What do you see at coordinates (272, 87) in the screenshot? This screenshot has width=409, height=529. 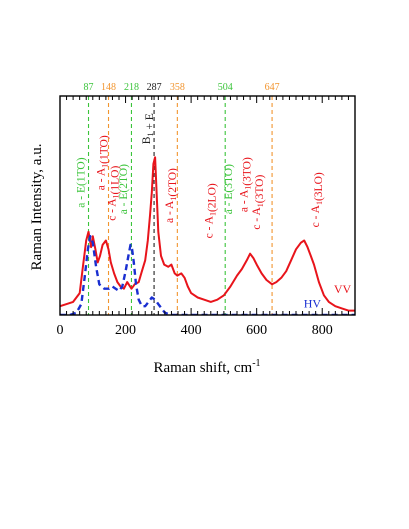 I see `mode-label-647: 647` at bounding box center [272, 87].